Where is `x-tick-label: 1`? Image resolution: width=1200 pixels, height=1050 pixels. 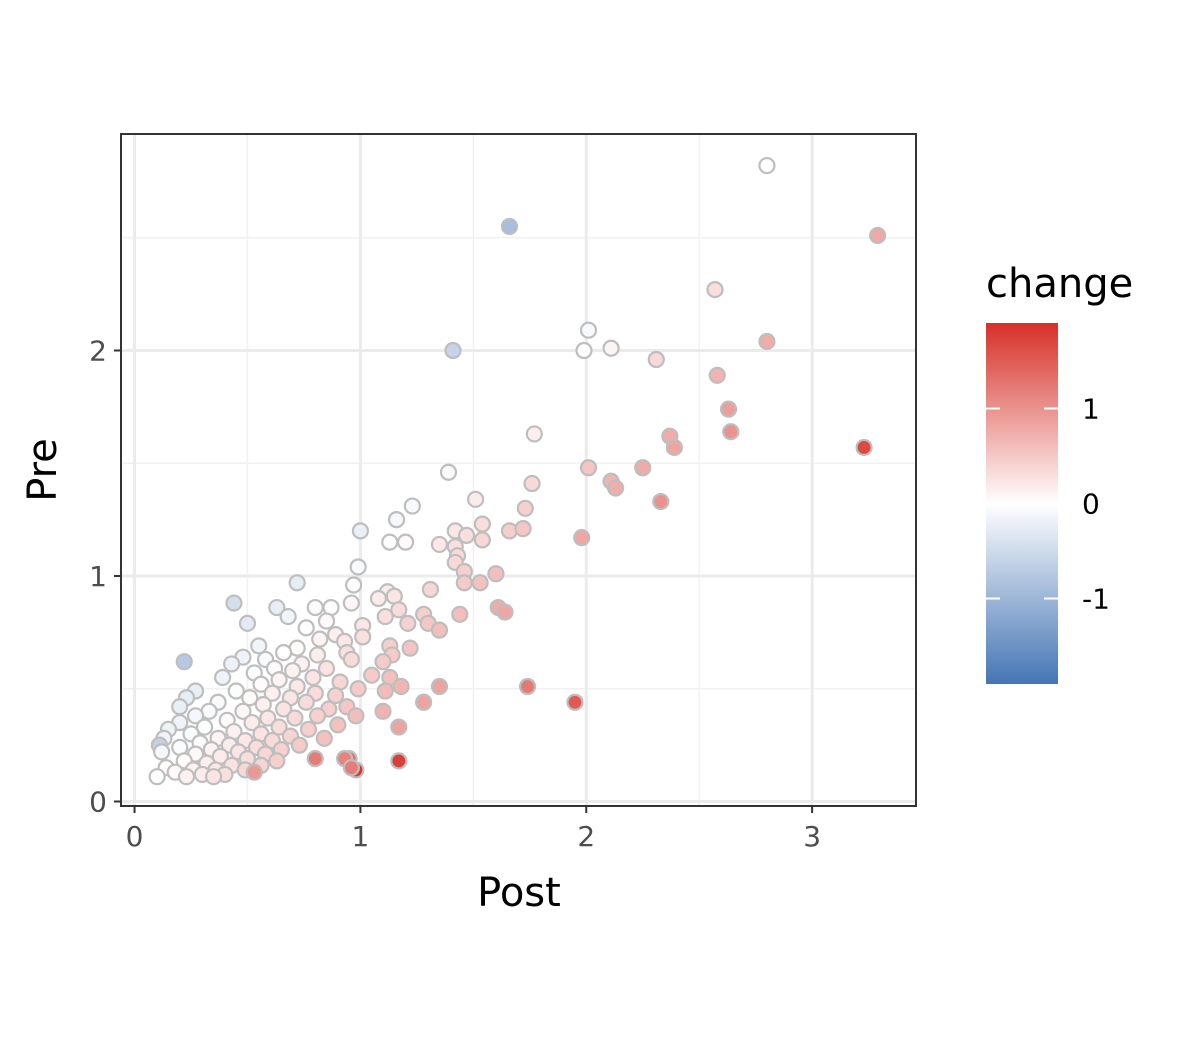
x-tick-label: 1 is located at coordinates (360, 836).